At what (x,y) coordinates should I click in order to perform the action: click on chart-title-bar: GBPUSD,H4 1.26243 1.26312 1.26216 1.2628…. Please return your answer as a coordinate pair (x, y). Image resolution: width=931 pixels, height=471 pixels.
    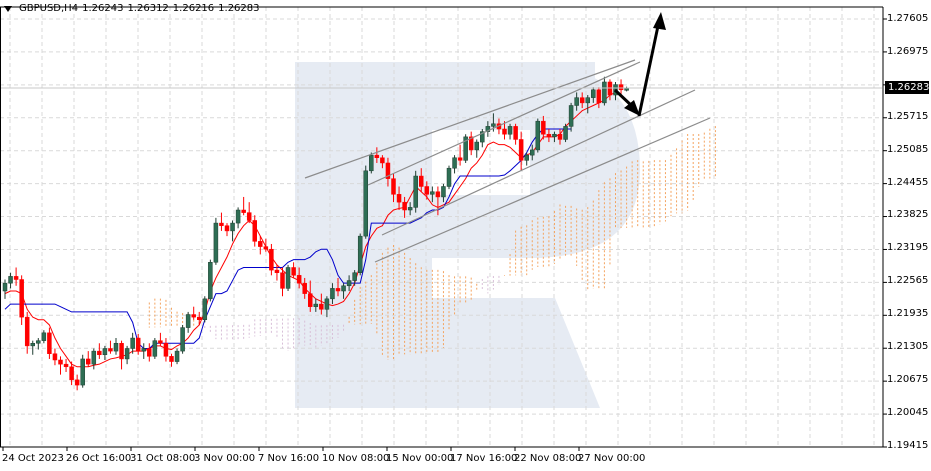
    Looking at the image, I should click on (132, 8).